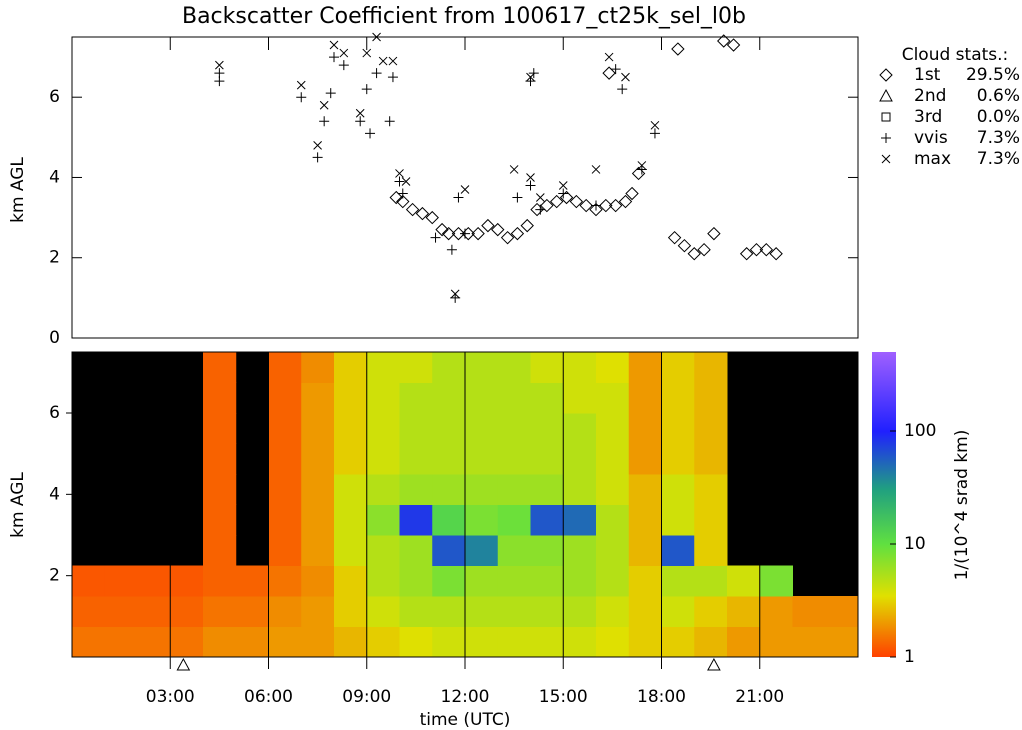 Image resolution: width=1022 pixels, height=730 pixels. I want to click on x-tick-label: 12:00, so click(465, 697).